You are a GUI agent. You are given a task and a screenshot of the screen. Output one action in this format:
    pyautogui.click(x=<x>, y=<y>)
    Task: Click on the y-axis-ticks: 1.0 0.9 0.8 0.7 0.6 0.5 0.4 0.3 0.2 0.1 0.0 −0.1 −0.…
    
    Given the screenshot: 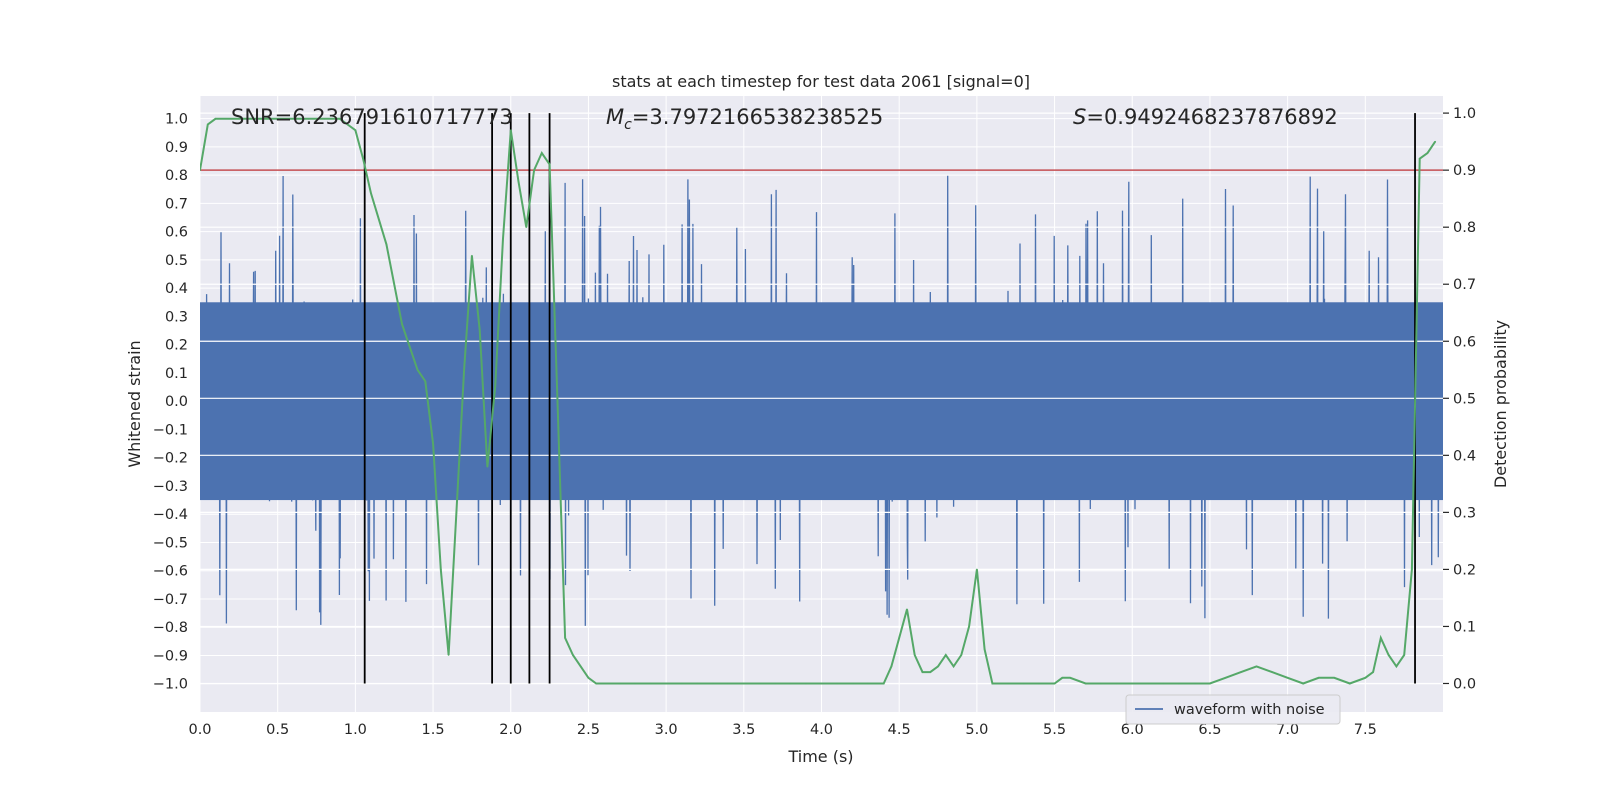 What is the action you would take?
    pyautogui.click(x=170, y=402)
    